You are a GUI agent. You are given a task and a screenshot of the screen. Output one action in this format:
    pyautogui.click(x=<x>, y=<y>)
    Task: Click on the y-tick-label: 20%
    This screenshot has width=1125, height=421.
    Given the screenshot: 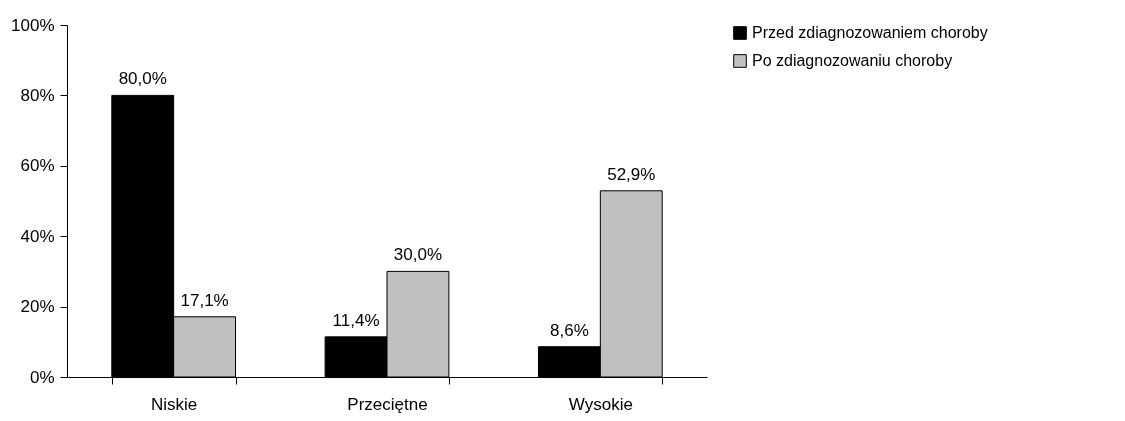 What is the action you would take?
    pyautogui.click(x=37, y=307)
    